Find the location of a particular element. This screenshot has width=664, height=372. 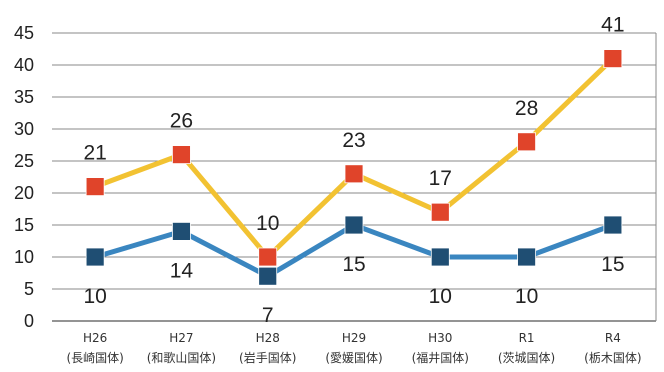

data-label: 28 is located at coordinates (526, 108).